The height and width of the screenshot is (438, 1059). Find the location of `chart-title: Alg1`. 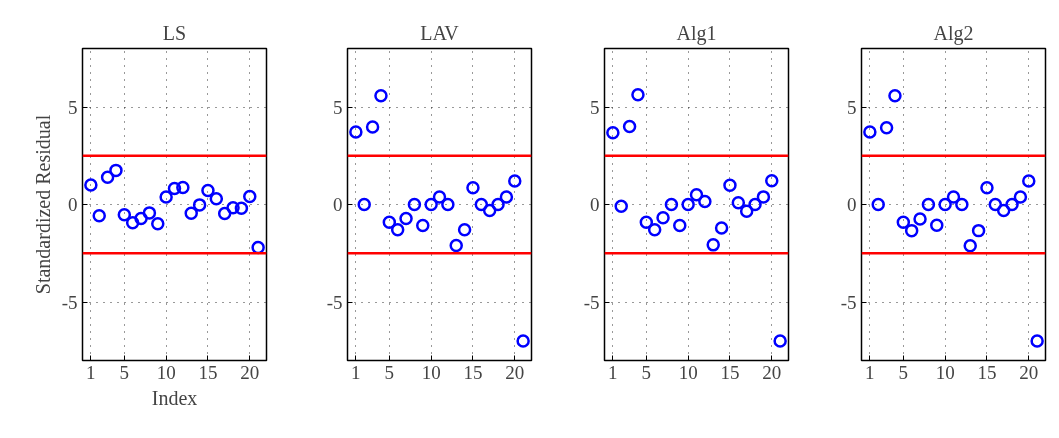

chart-title: Alg1 is located at coordinates (696, 33).